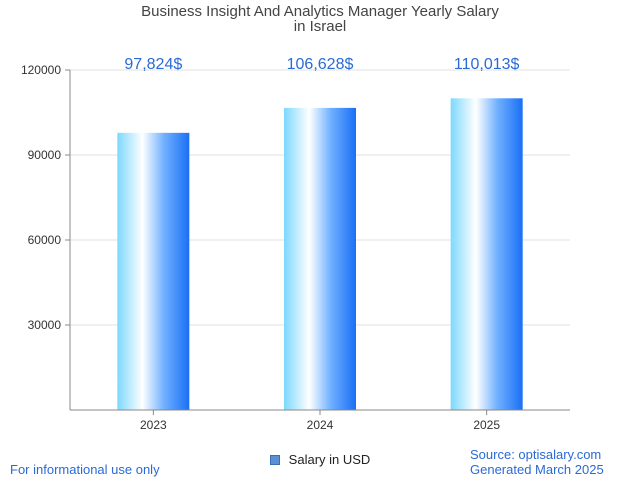  What do you see at coordinates (45, 240) in the screenshot?
I see `y-tick-label: 60000` at bounding box center [45, 240].